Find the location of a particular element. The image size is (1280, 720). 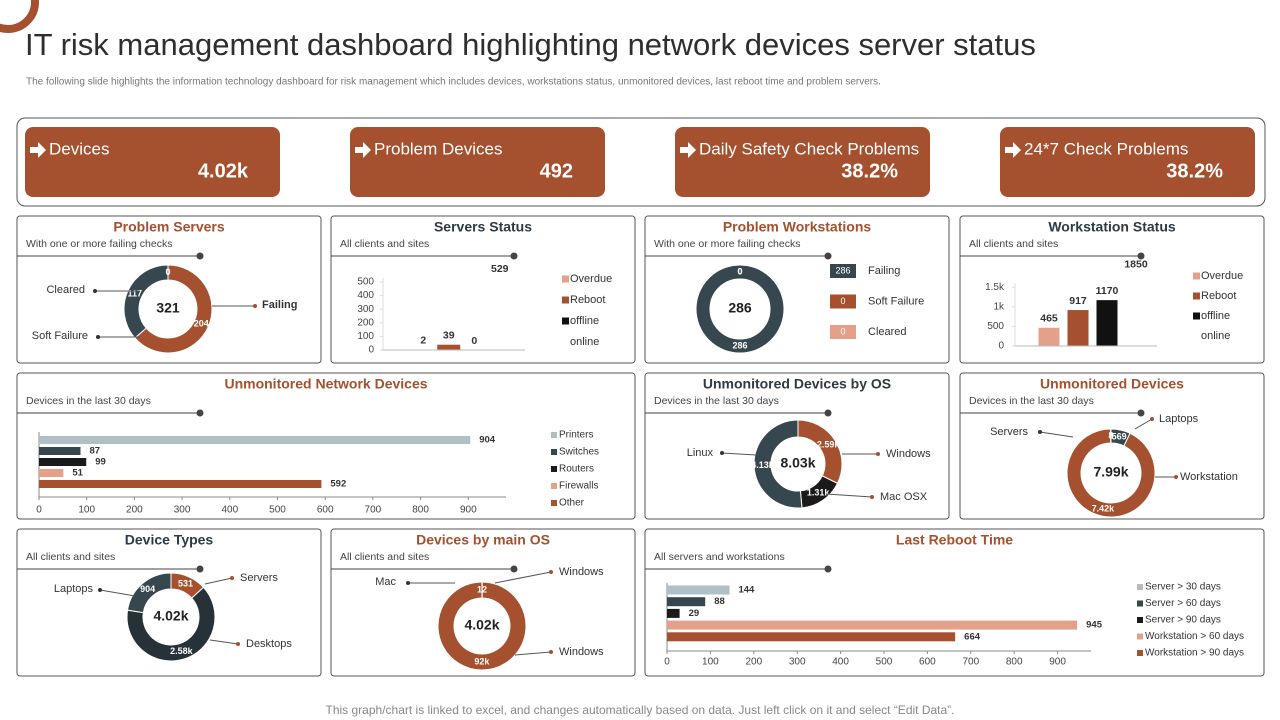

segment-value-label: 904 is located at coordinates (147, 589).